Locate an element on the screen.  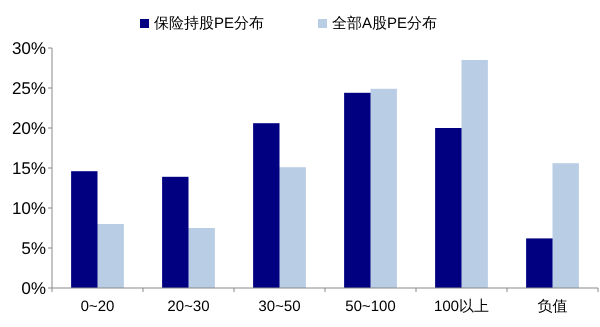
x-tick-label: 负值 is located at coordinates (553, 306).